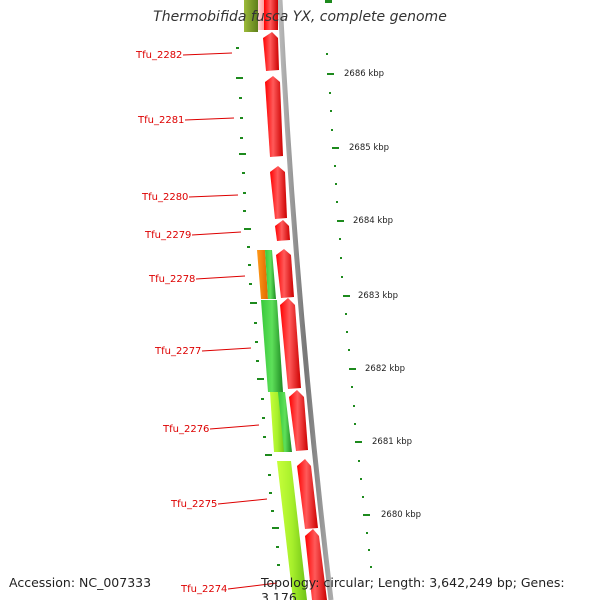 Image resolution: width=600 pixels, height=600 pixels. What do you see at coordinates (203, 589) in the screenshot?
I see `gene-label-tfu-2274: Tfu_2274` at bounding box center [203, 589].